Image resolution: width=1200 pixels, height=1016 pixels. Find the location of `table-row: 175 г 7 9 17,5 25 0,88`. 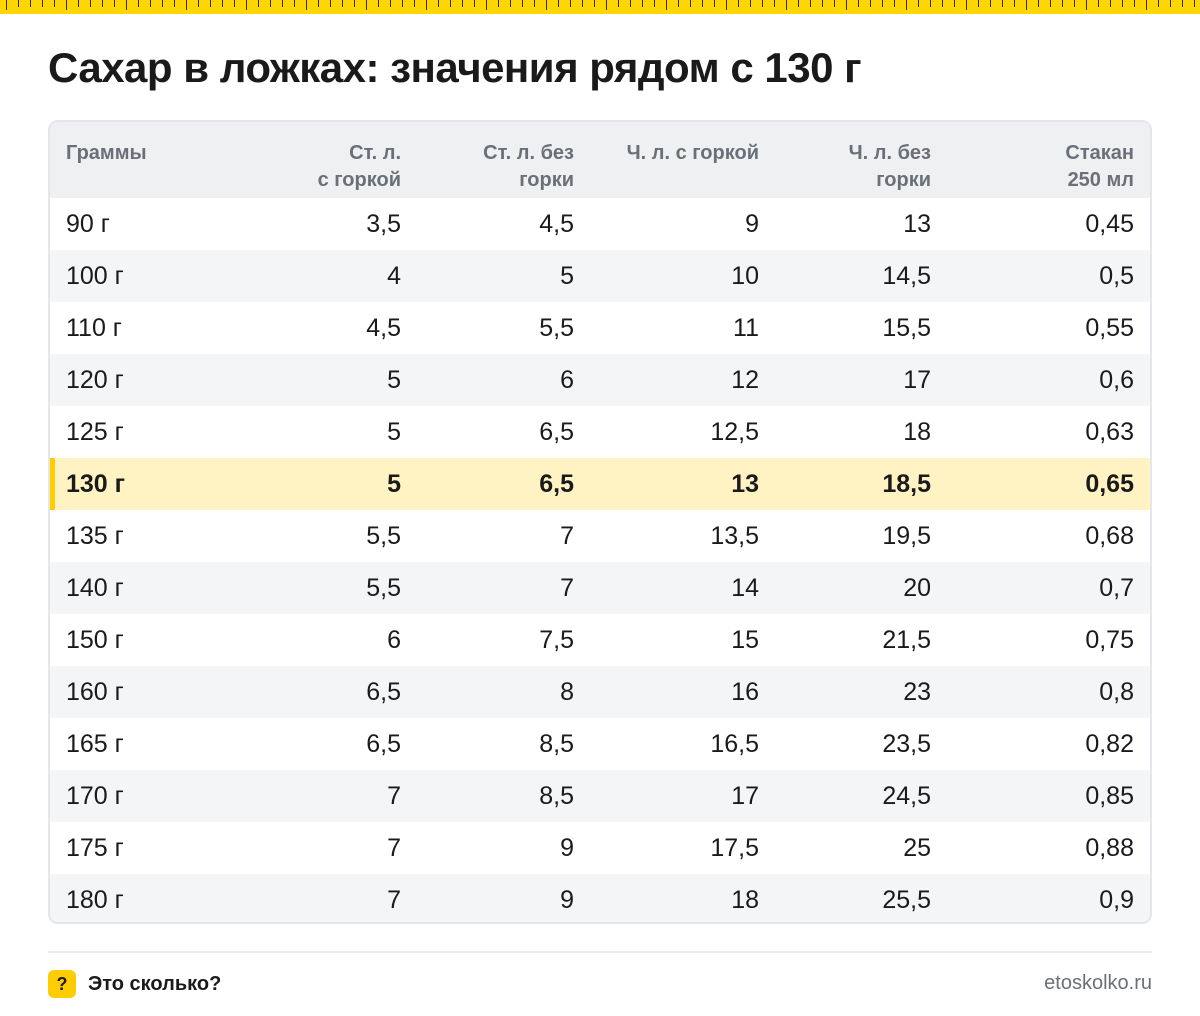

table-row: 175 г 7 9 17,5 25 0,88 is located at coordinates (600, 848).